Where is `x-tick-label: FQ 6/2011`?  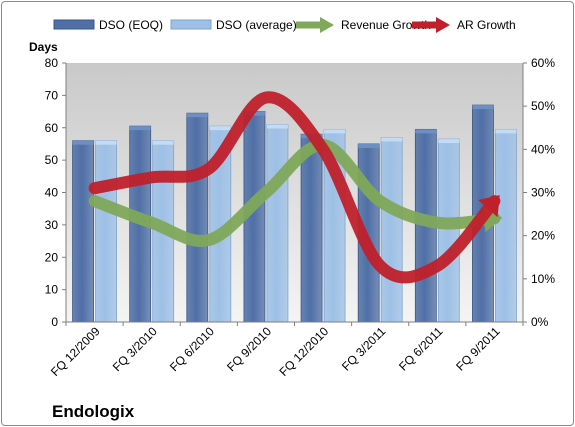 x-tick-label: FQ 6/2011 is located at coordinates (421, 349).